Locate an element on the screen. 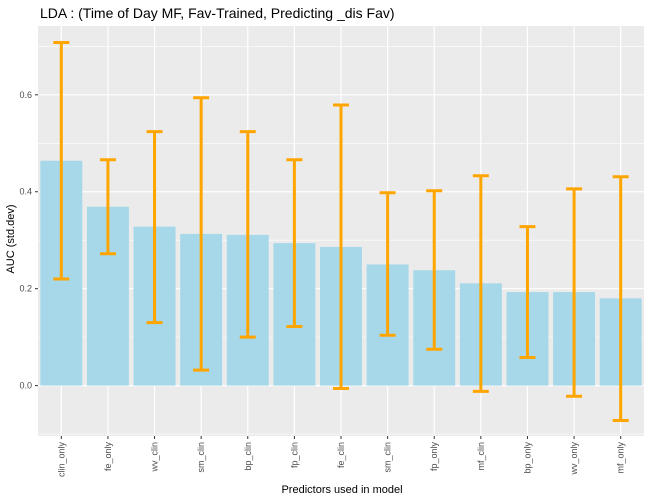 This screenshot has width=650, height=500. x-tick-label: fe_clin is located at coordinates (341, 455).